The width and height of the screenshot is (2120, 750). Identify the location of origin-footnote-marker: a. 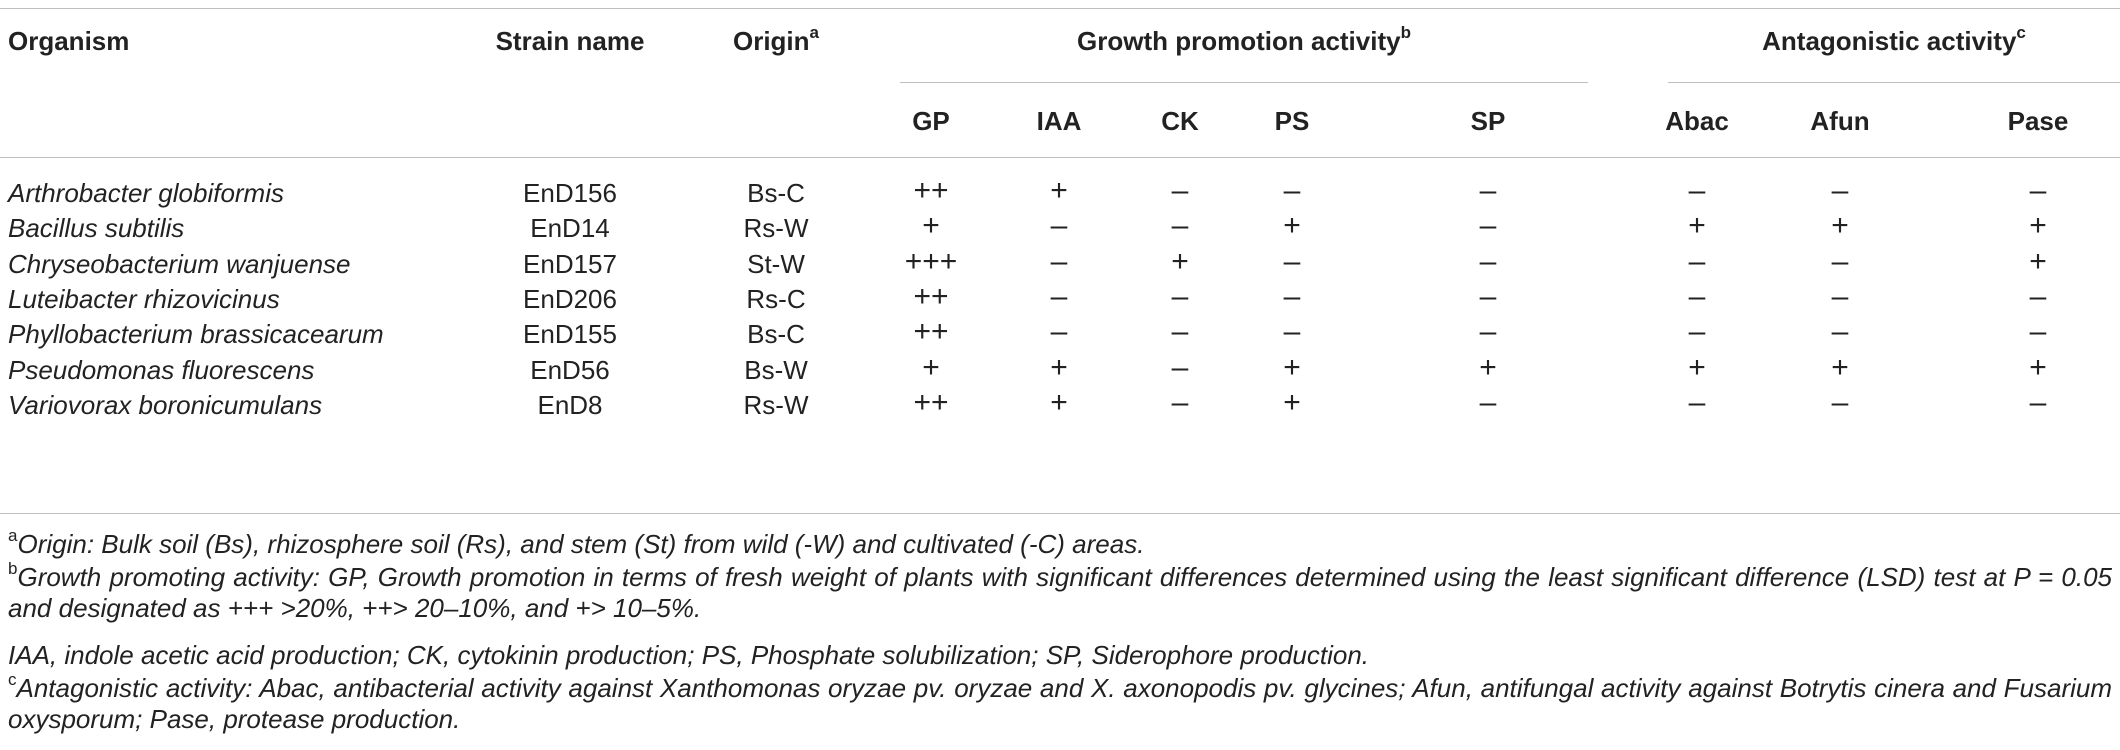
(814, 33).